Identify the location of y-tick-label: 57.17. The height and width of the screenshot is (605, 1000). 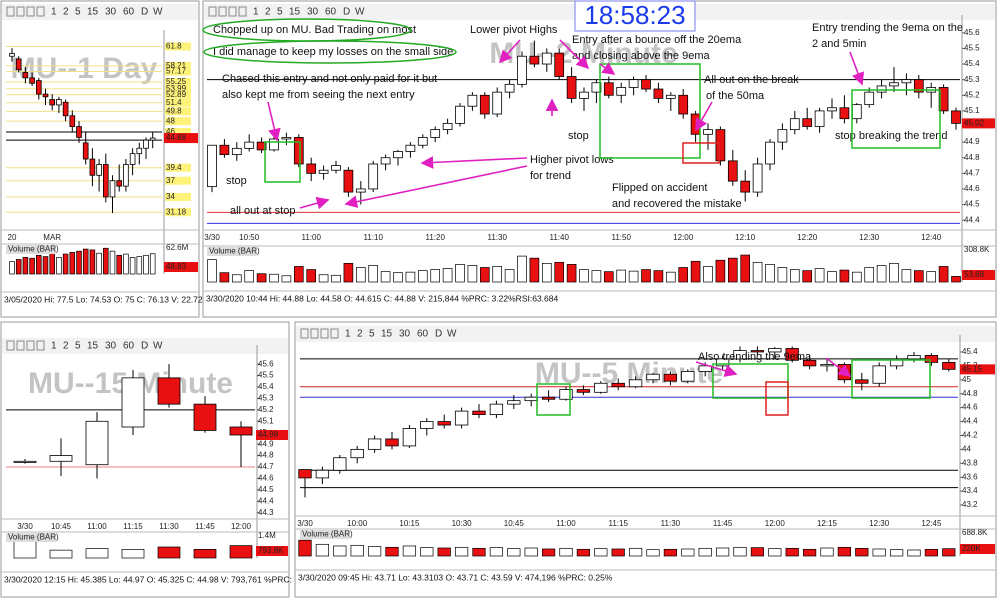
(176, 71).